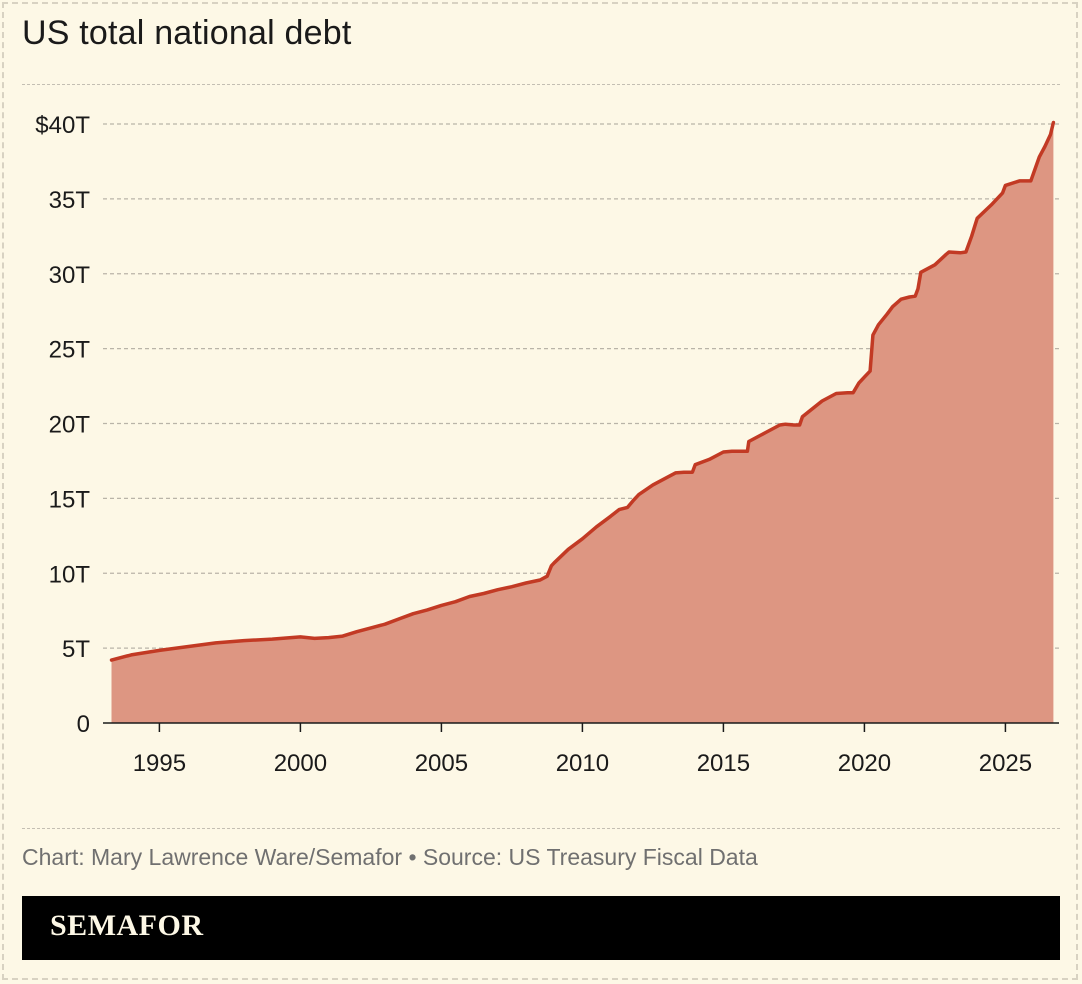 This screenshot has width=1082, height=984. What do you see at coordinates (187, 33) in the screenshot?
I see `chart-title: US total national debt` at bounding box center [187, 33].